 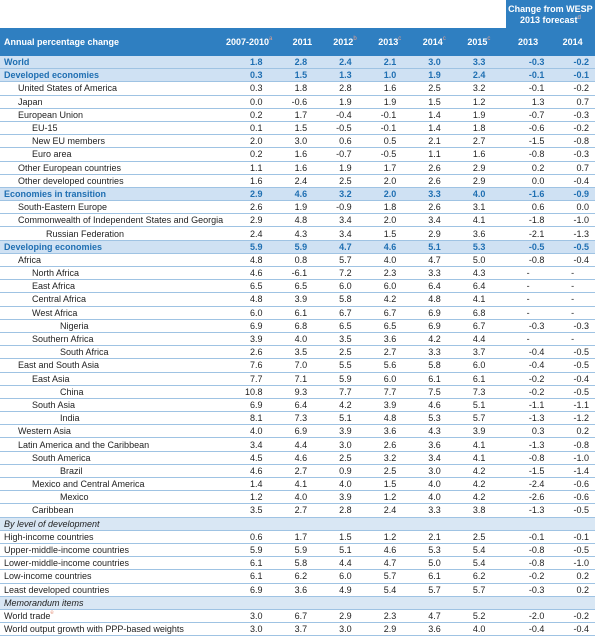 What do you see at coordinates (382, 365) in the screenshot?
I see `value-cell: 5.6` at bounding box center [382, 365].